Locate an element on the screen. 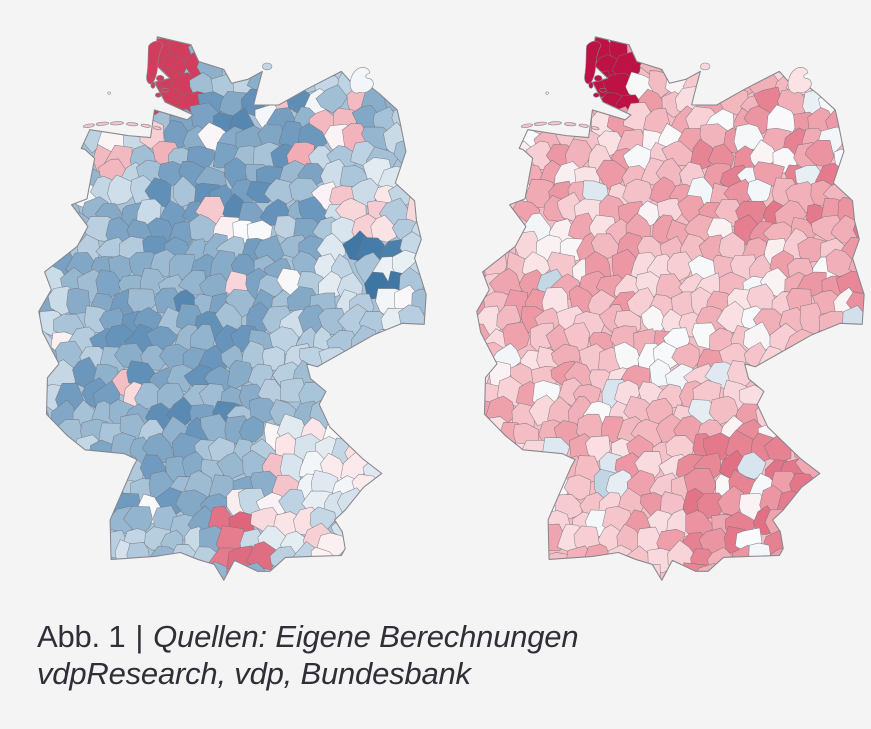 This screenshot has width=871, height=729. caption-label: Abb. 1 is located at coordinates (81, 636).